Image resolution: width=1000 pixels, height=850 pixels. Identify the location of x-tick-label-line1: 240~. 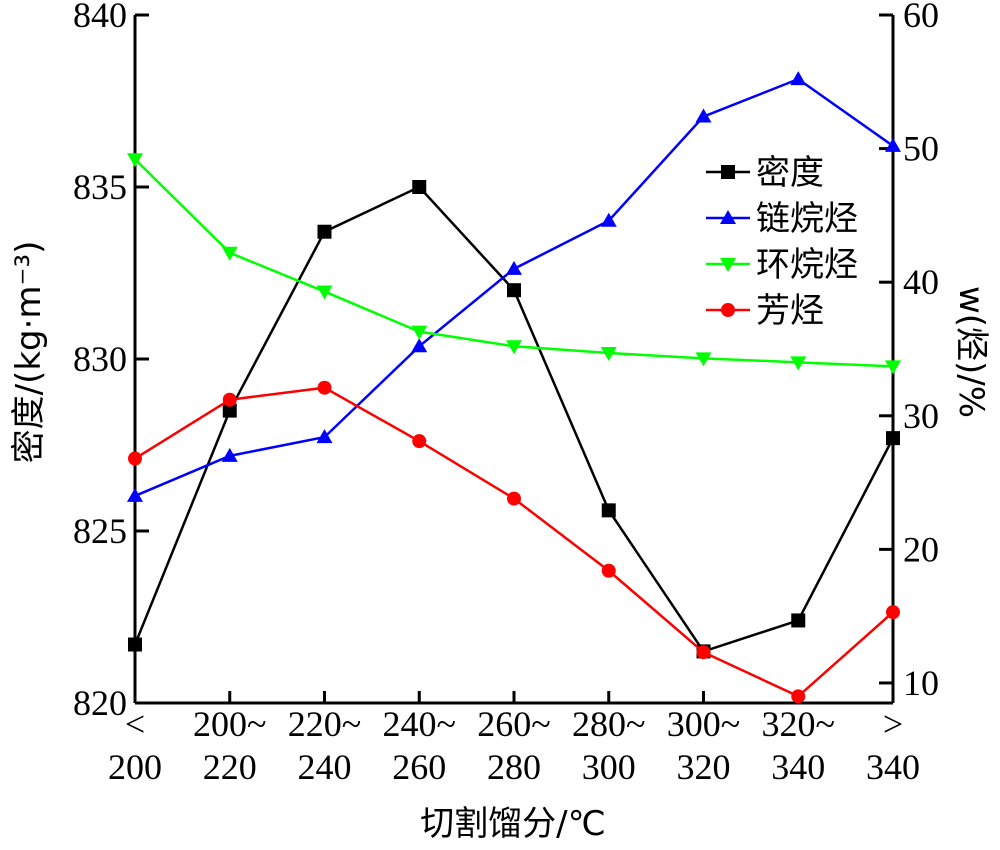
(419, 724).